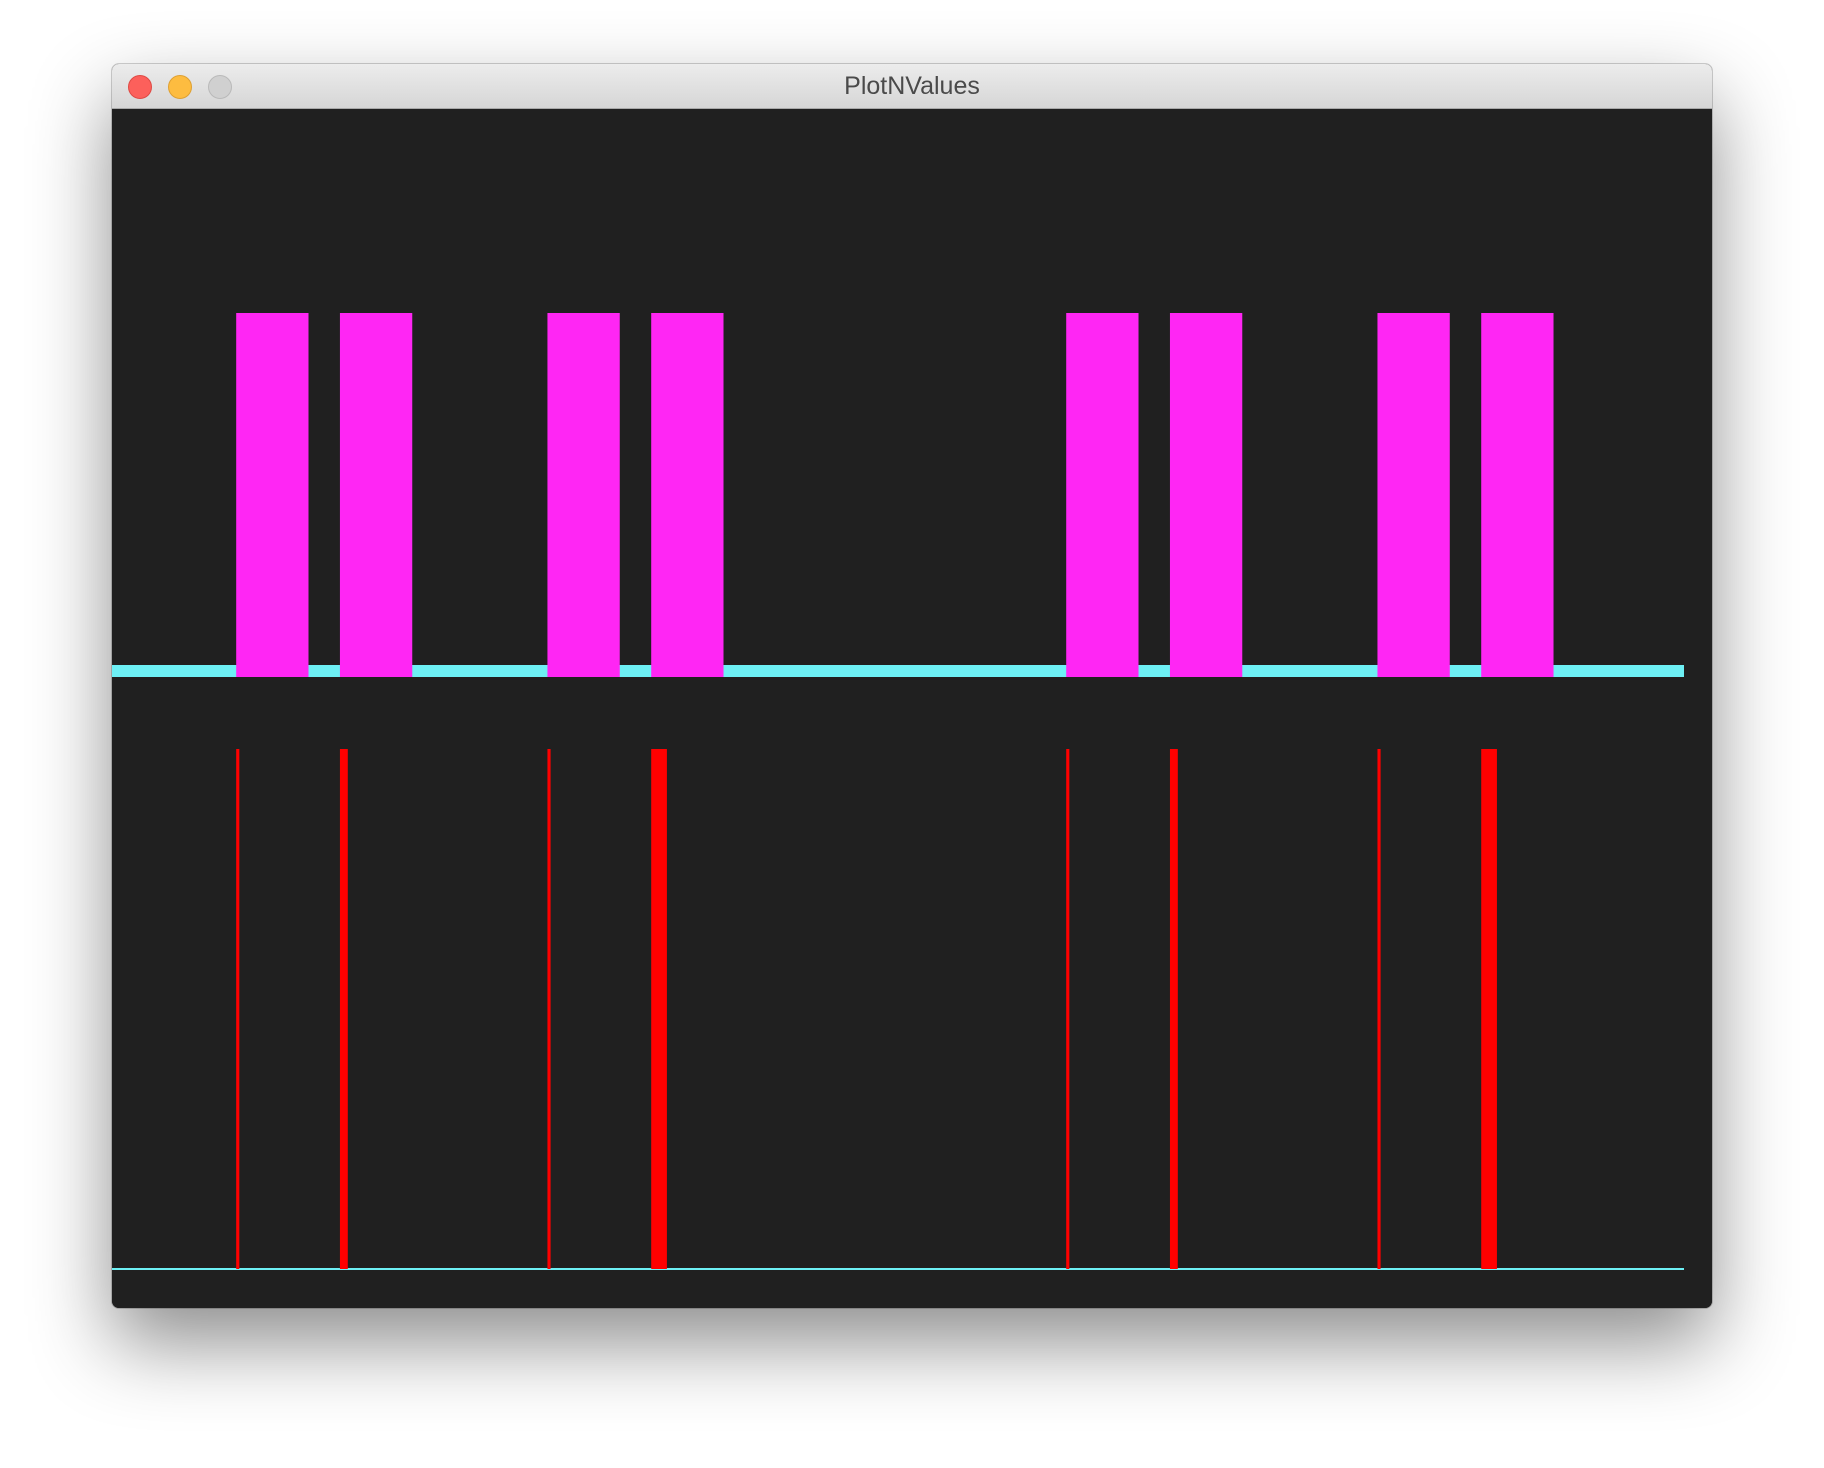 The image size is (1824, 1468). Describe the element at coordinates (898, 671) in the screenshot. I see `upper-baseline` at that location.